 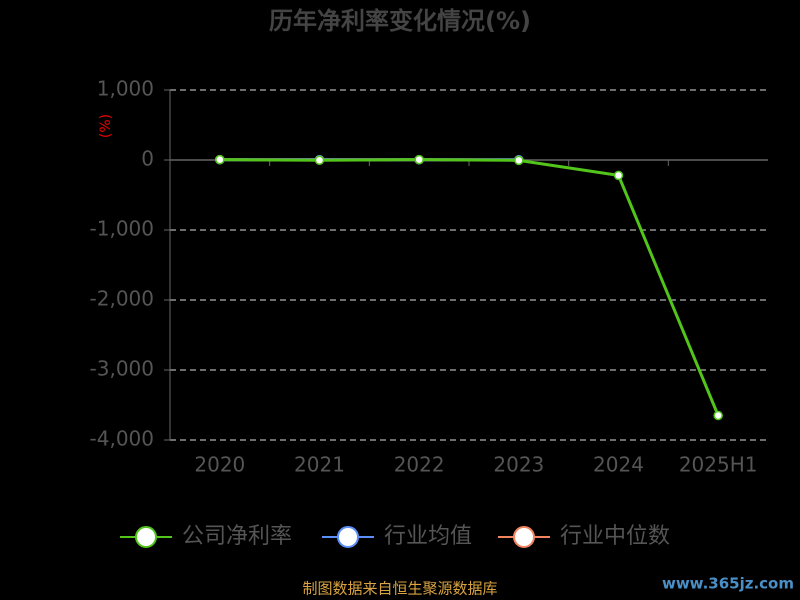 What do you see at coordinates (237, 536) in the screenshot?
I see `legend-label: 公司净利率` at bounding box center [237, 536].